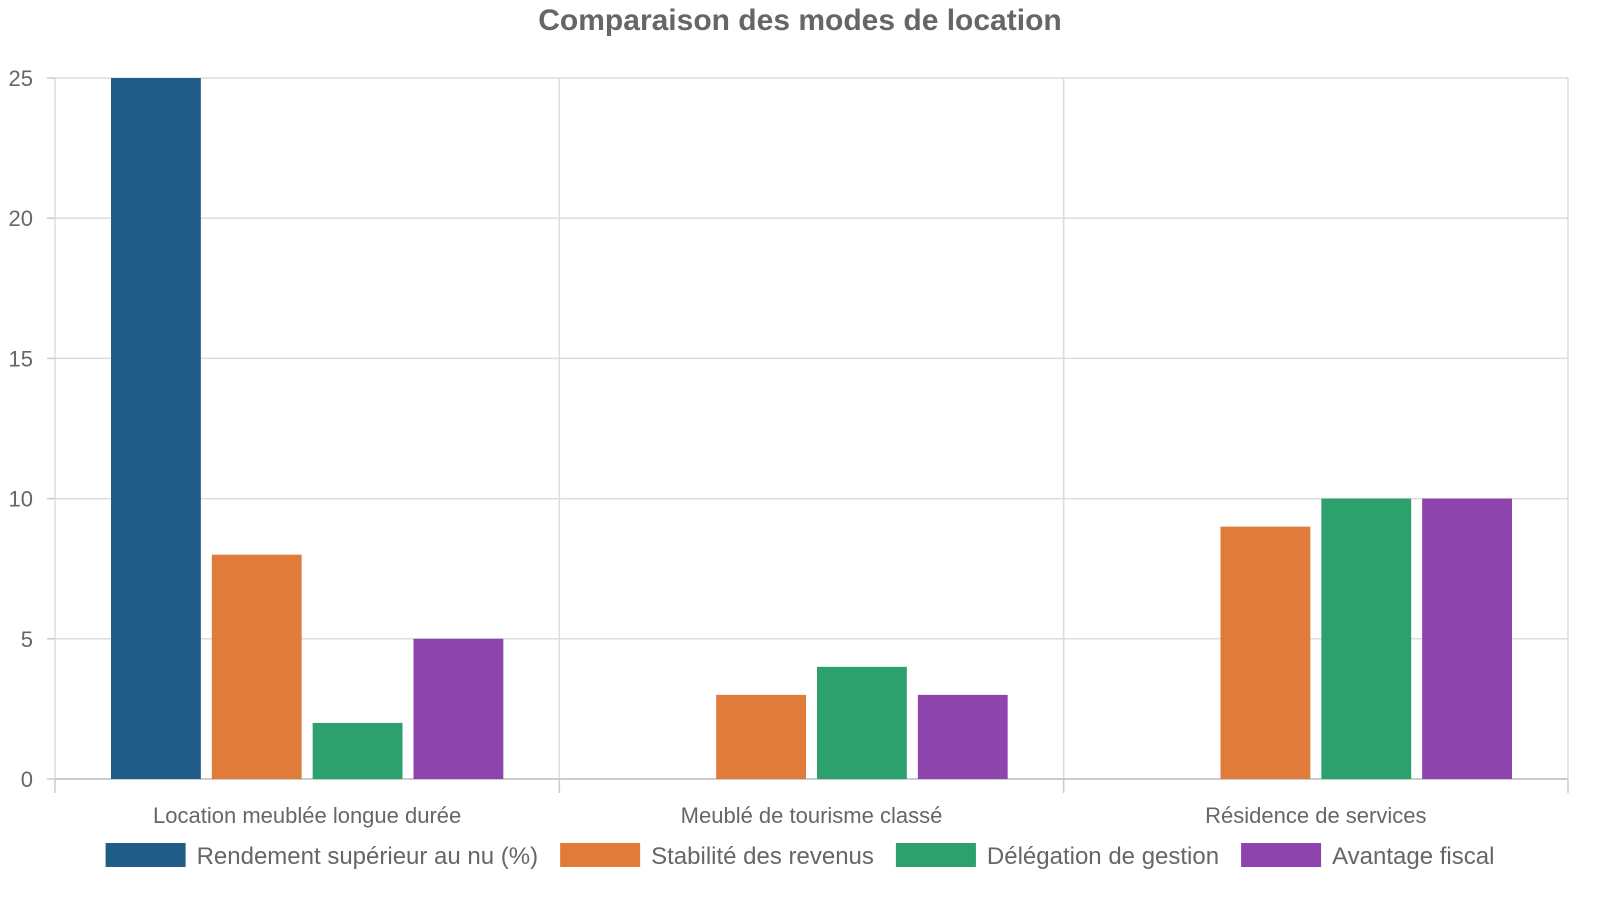  I want to click on x-tick-label: Résidence de services, so click(1315, 815).